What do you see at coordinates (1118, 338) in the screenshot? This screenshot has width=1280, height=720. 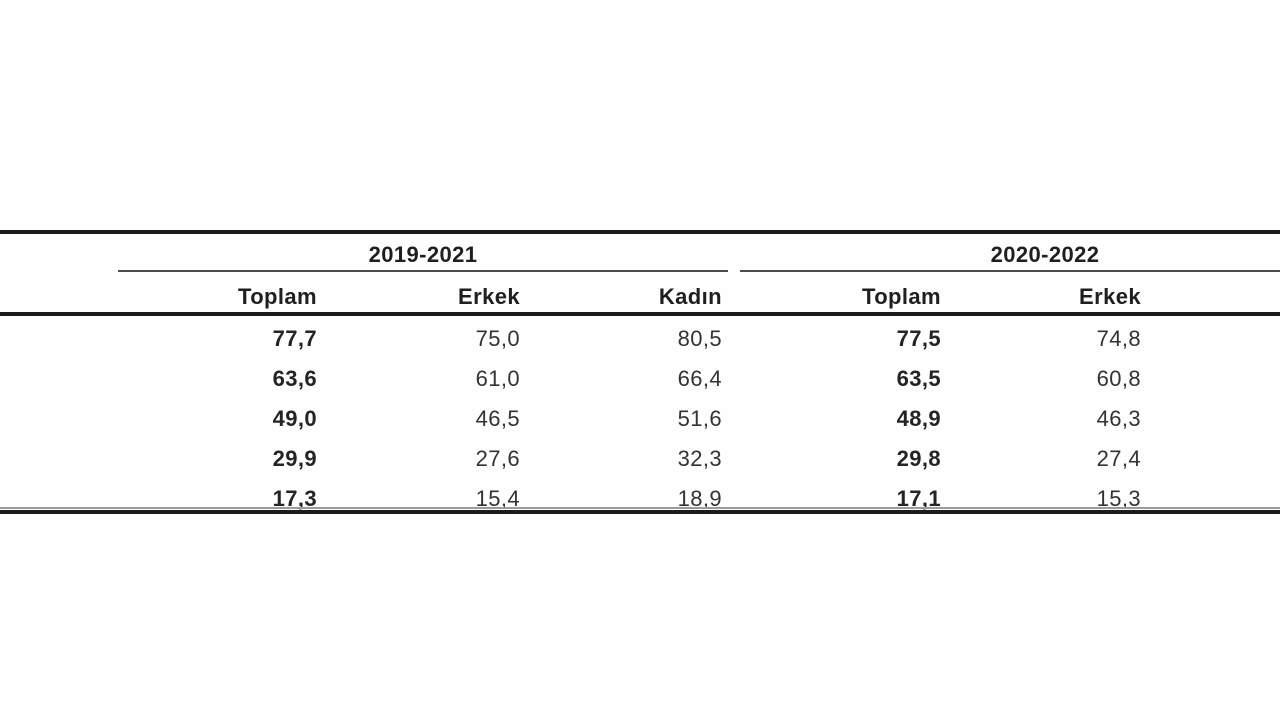 I see `table-cell: 74,8` at bounding box center [1118, 338].